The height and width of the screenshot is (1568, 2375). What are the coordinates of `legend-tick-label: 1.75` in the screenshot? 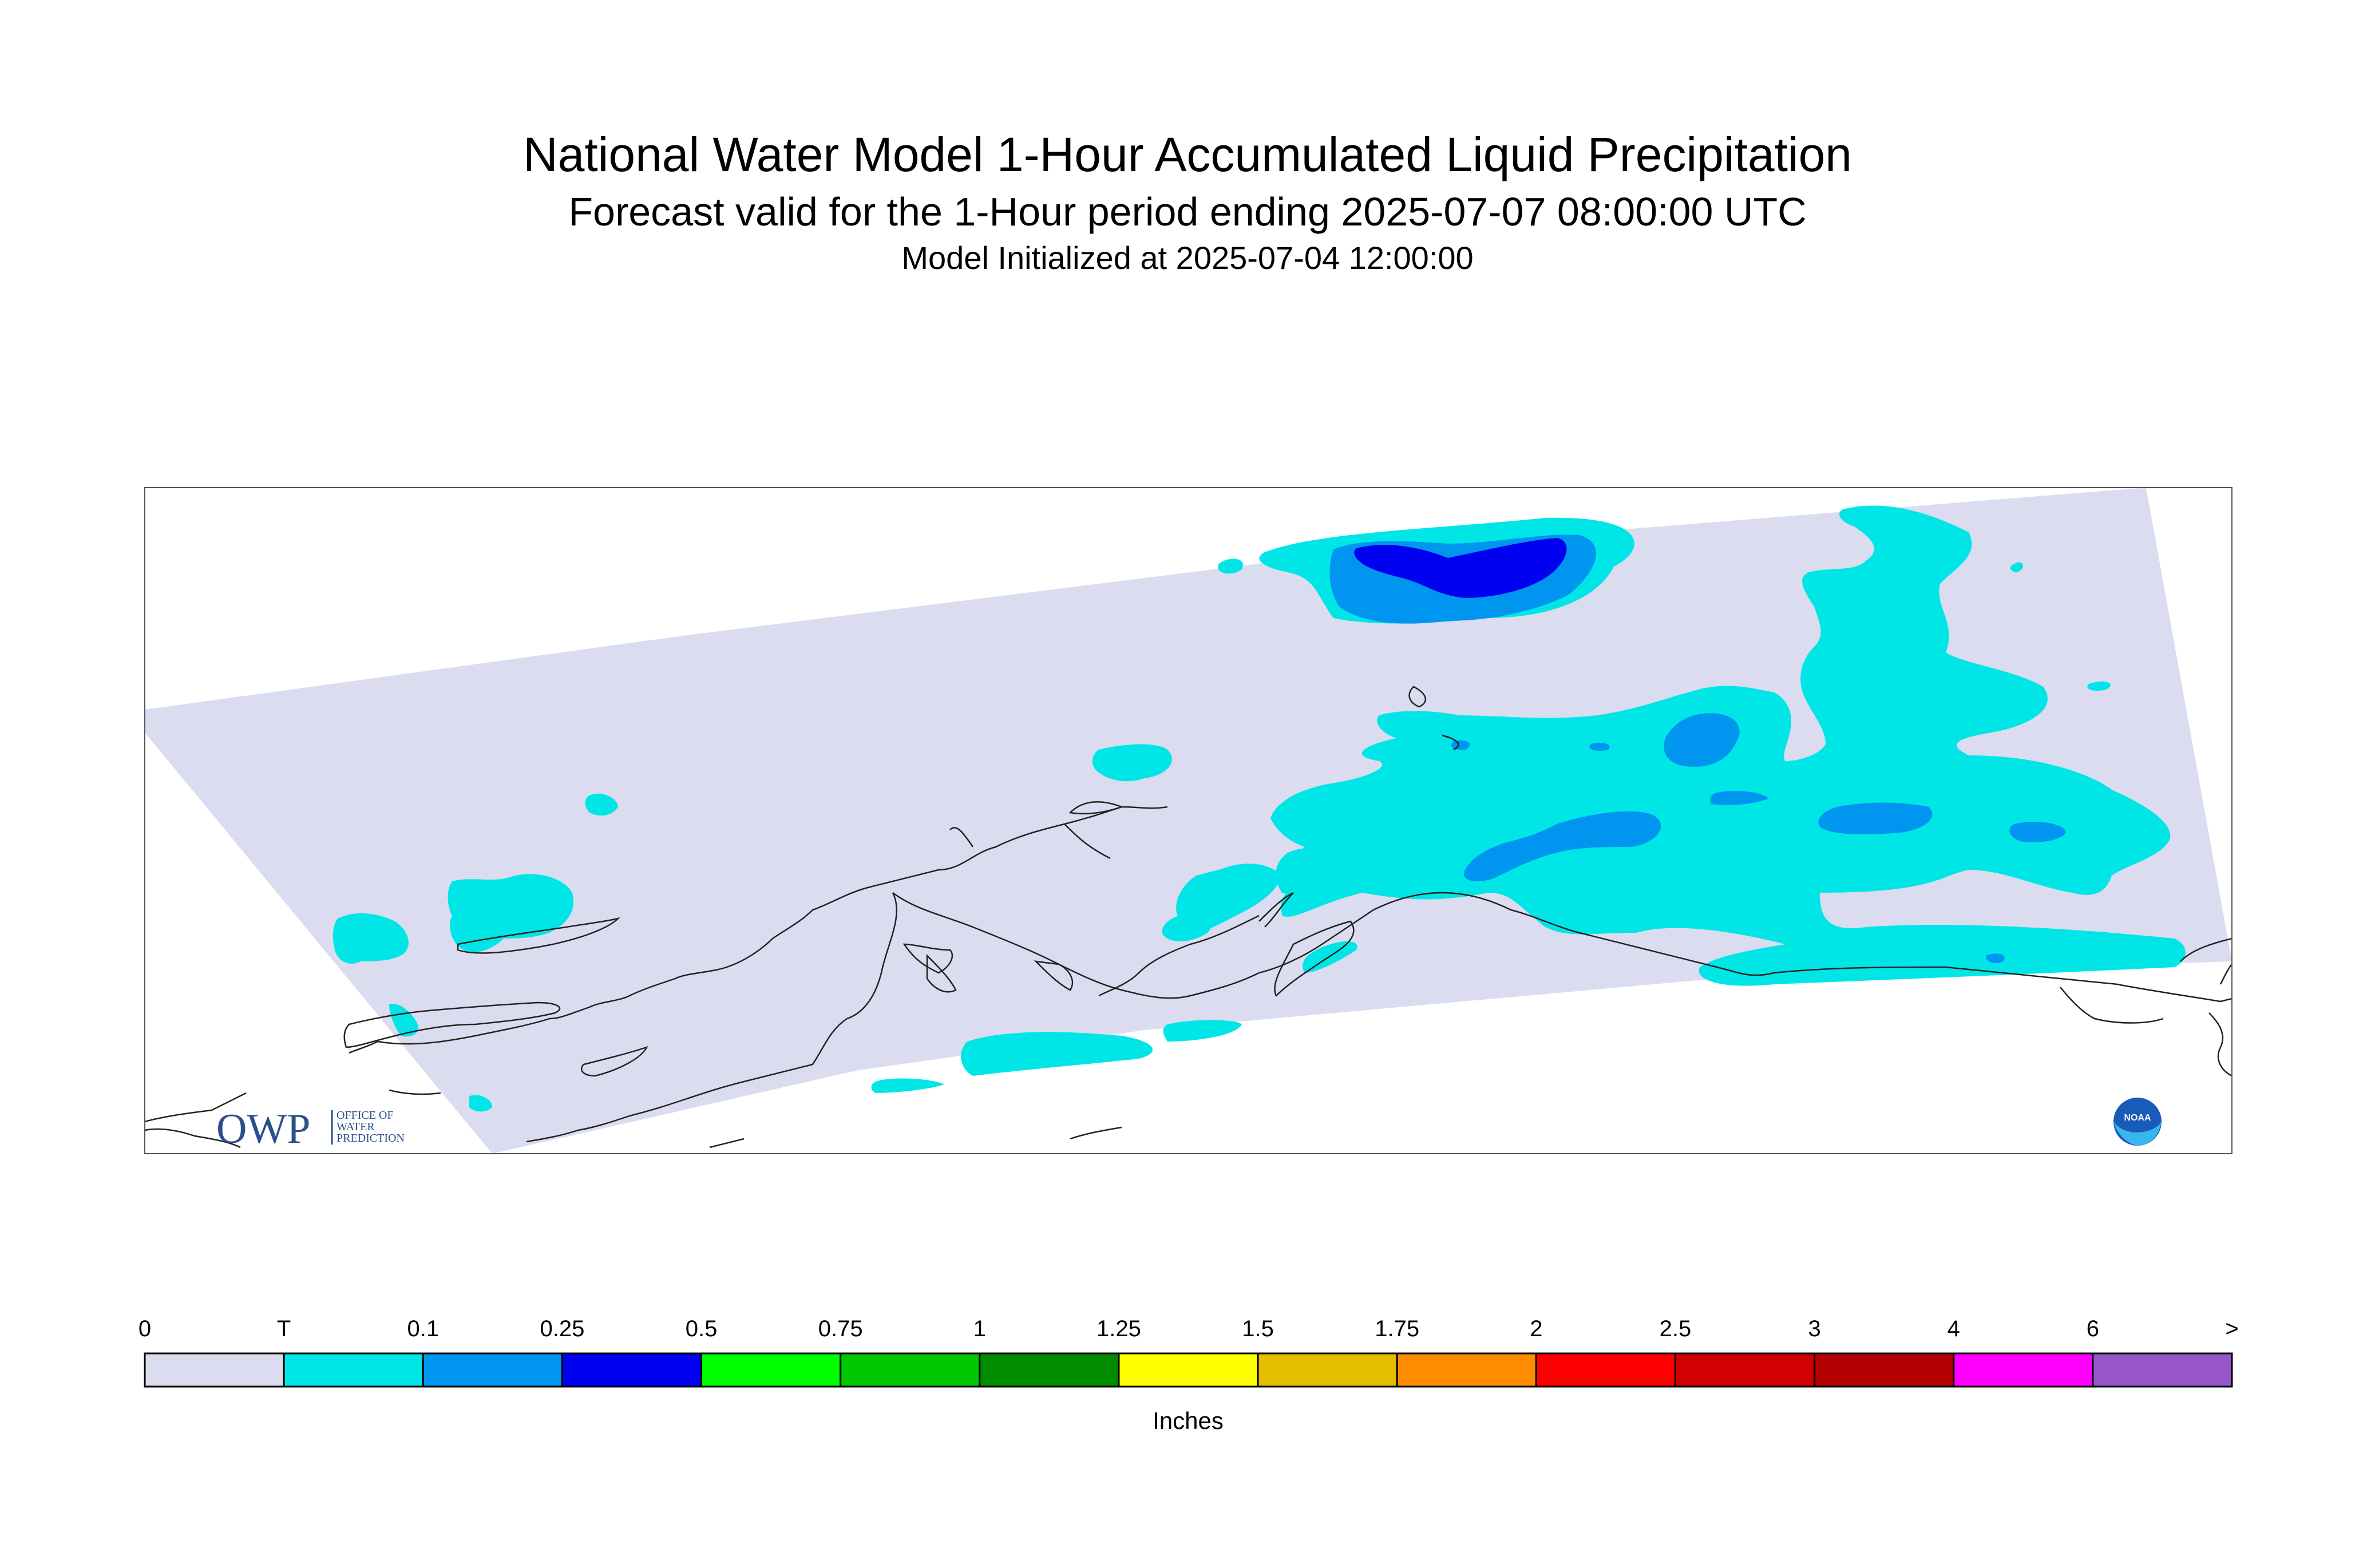 It's located at (1397, 1328).